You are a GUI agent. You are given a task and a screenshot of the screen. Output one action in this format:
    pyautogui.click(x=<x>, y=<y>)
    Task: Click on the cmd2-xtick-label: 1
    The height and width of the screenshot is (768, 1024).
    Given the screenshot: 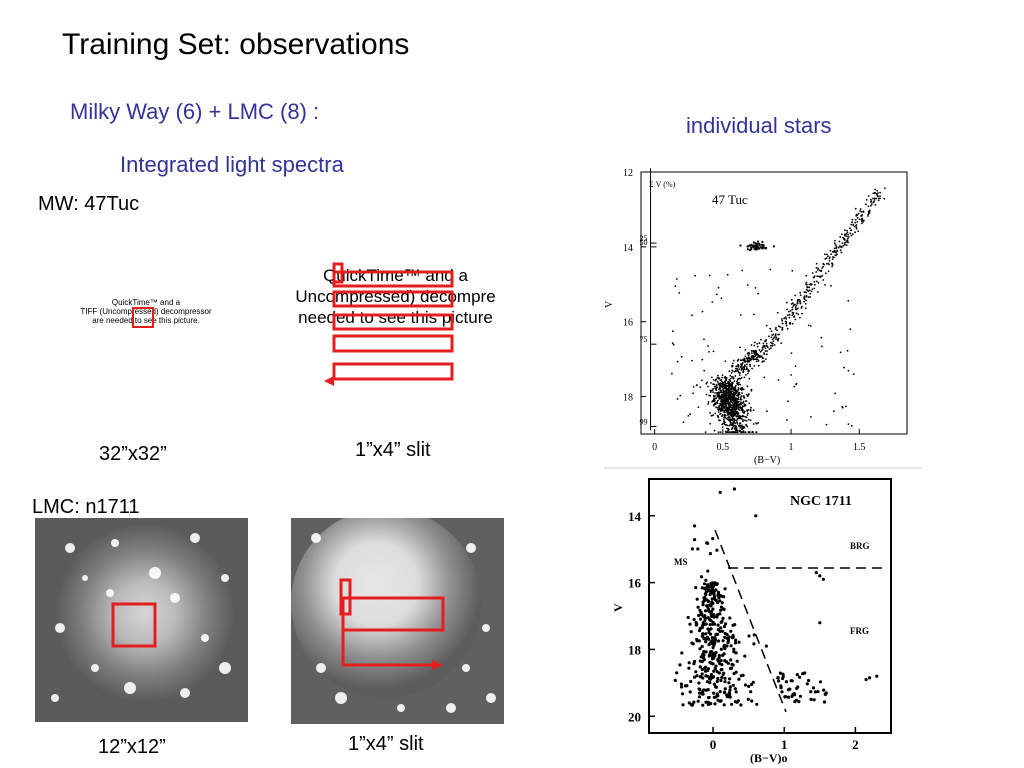 What is the action you would take?
    pyautogui.click(x=784, y=744)
    